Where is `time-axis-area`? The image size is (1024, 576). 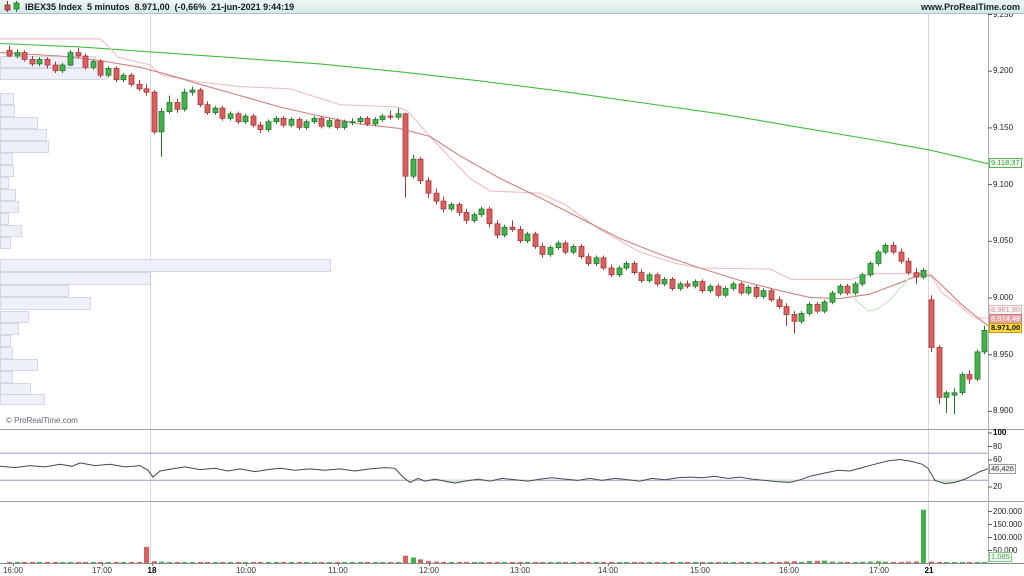 time-axis-area is located at coordinates (512, 570).